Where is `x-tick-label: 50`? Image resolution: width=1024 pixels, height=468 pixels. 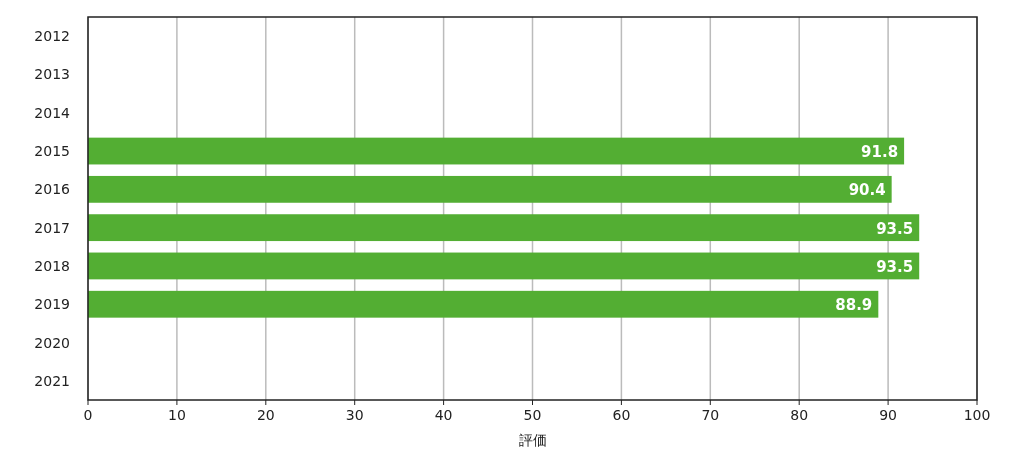
x-tick-label: 50 is located at coordinates (532, 415).